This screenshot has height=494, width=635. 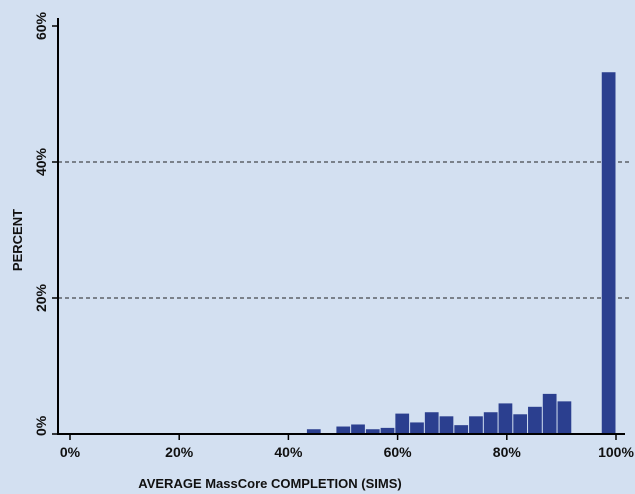 What do you see at coordinates (616, 452) in the screenshot?
I see `x-tick-label: 100%` at bounding box center [616, 452].